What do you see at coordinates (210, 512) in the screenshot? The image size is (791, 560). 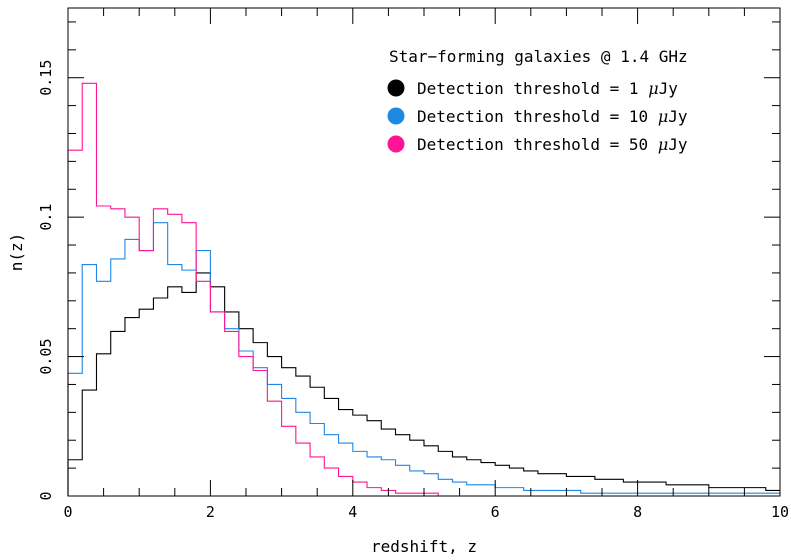 I see `x-tick-label: 2` at bounding box center [210, 512].